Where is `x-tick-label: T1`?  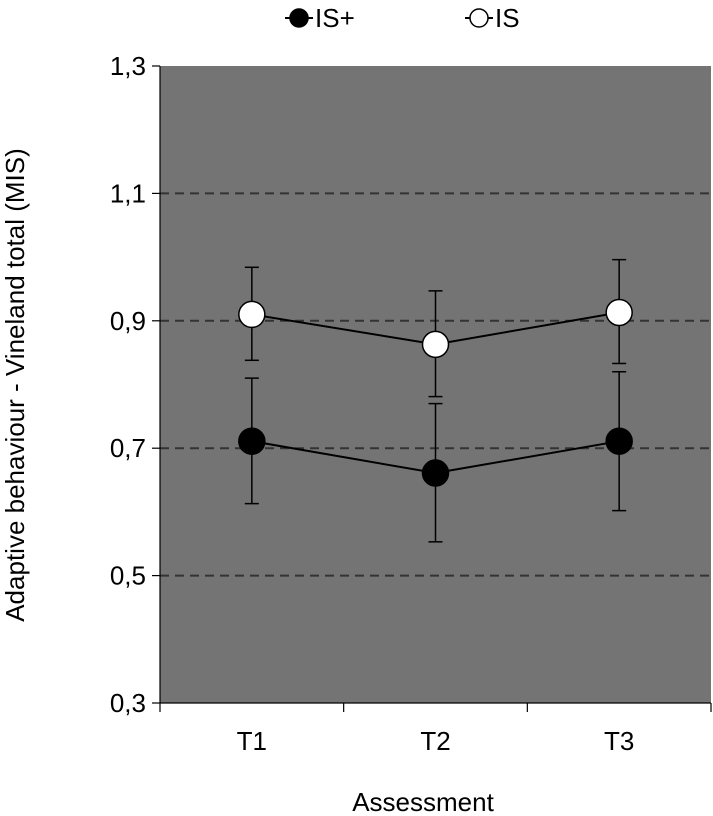
x-tick-label: T1 is located at coordinates (252, 741).